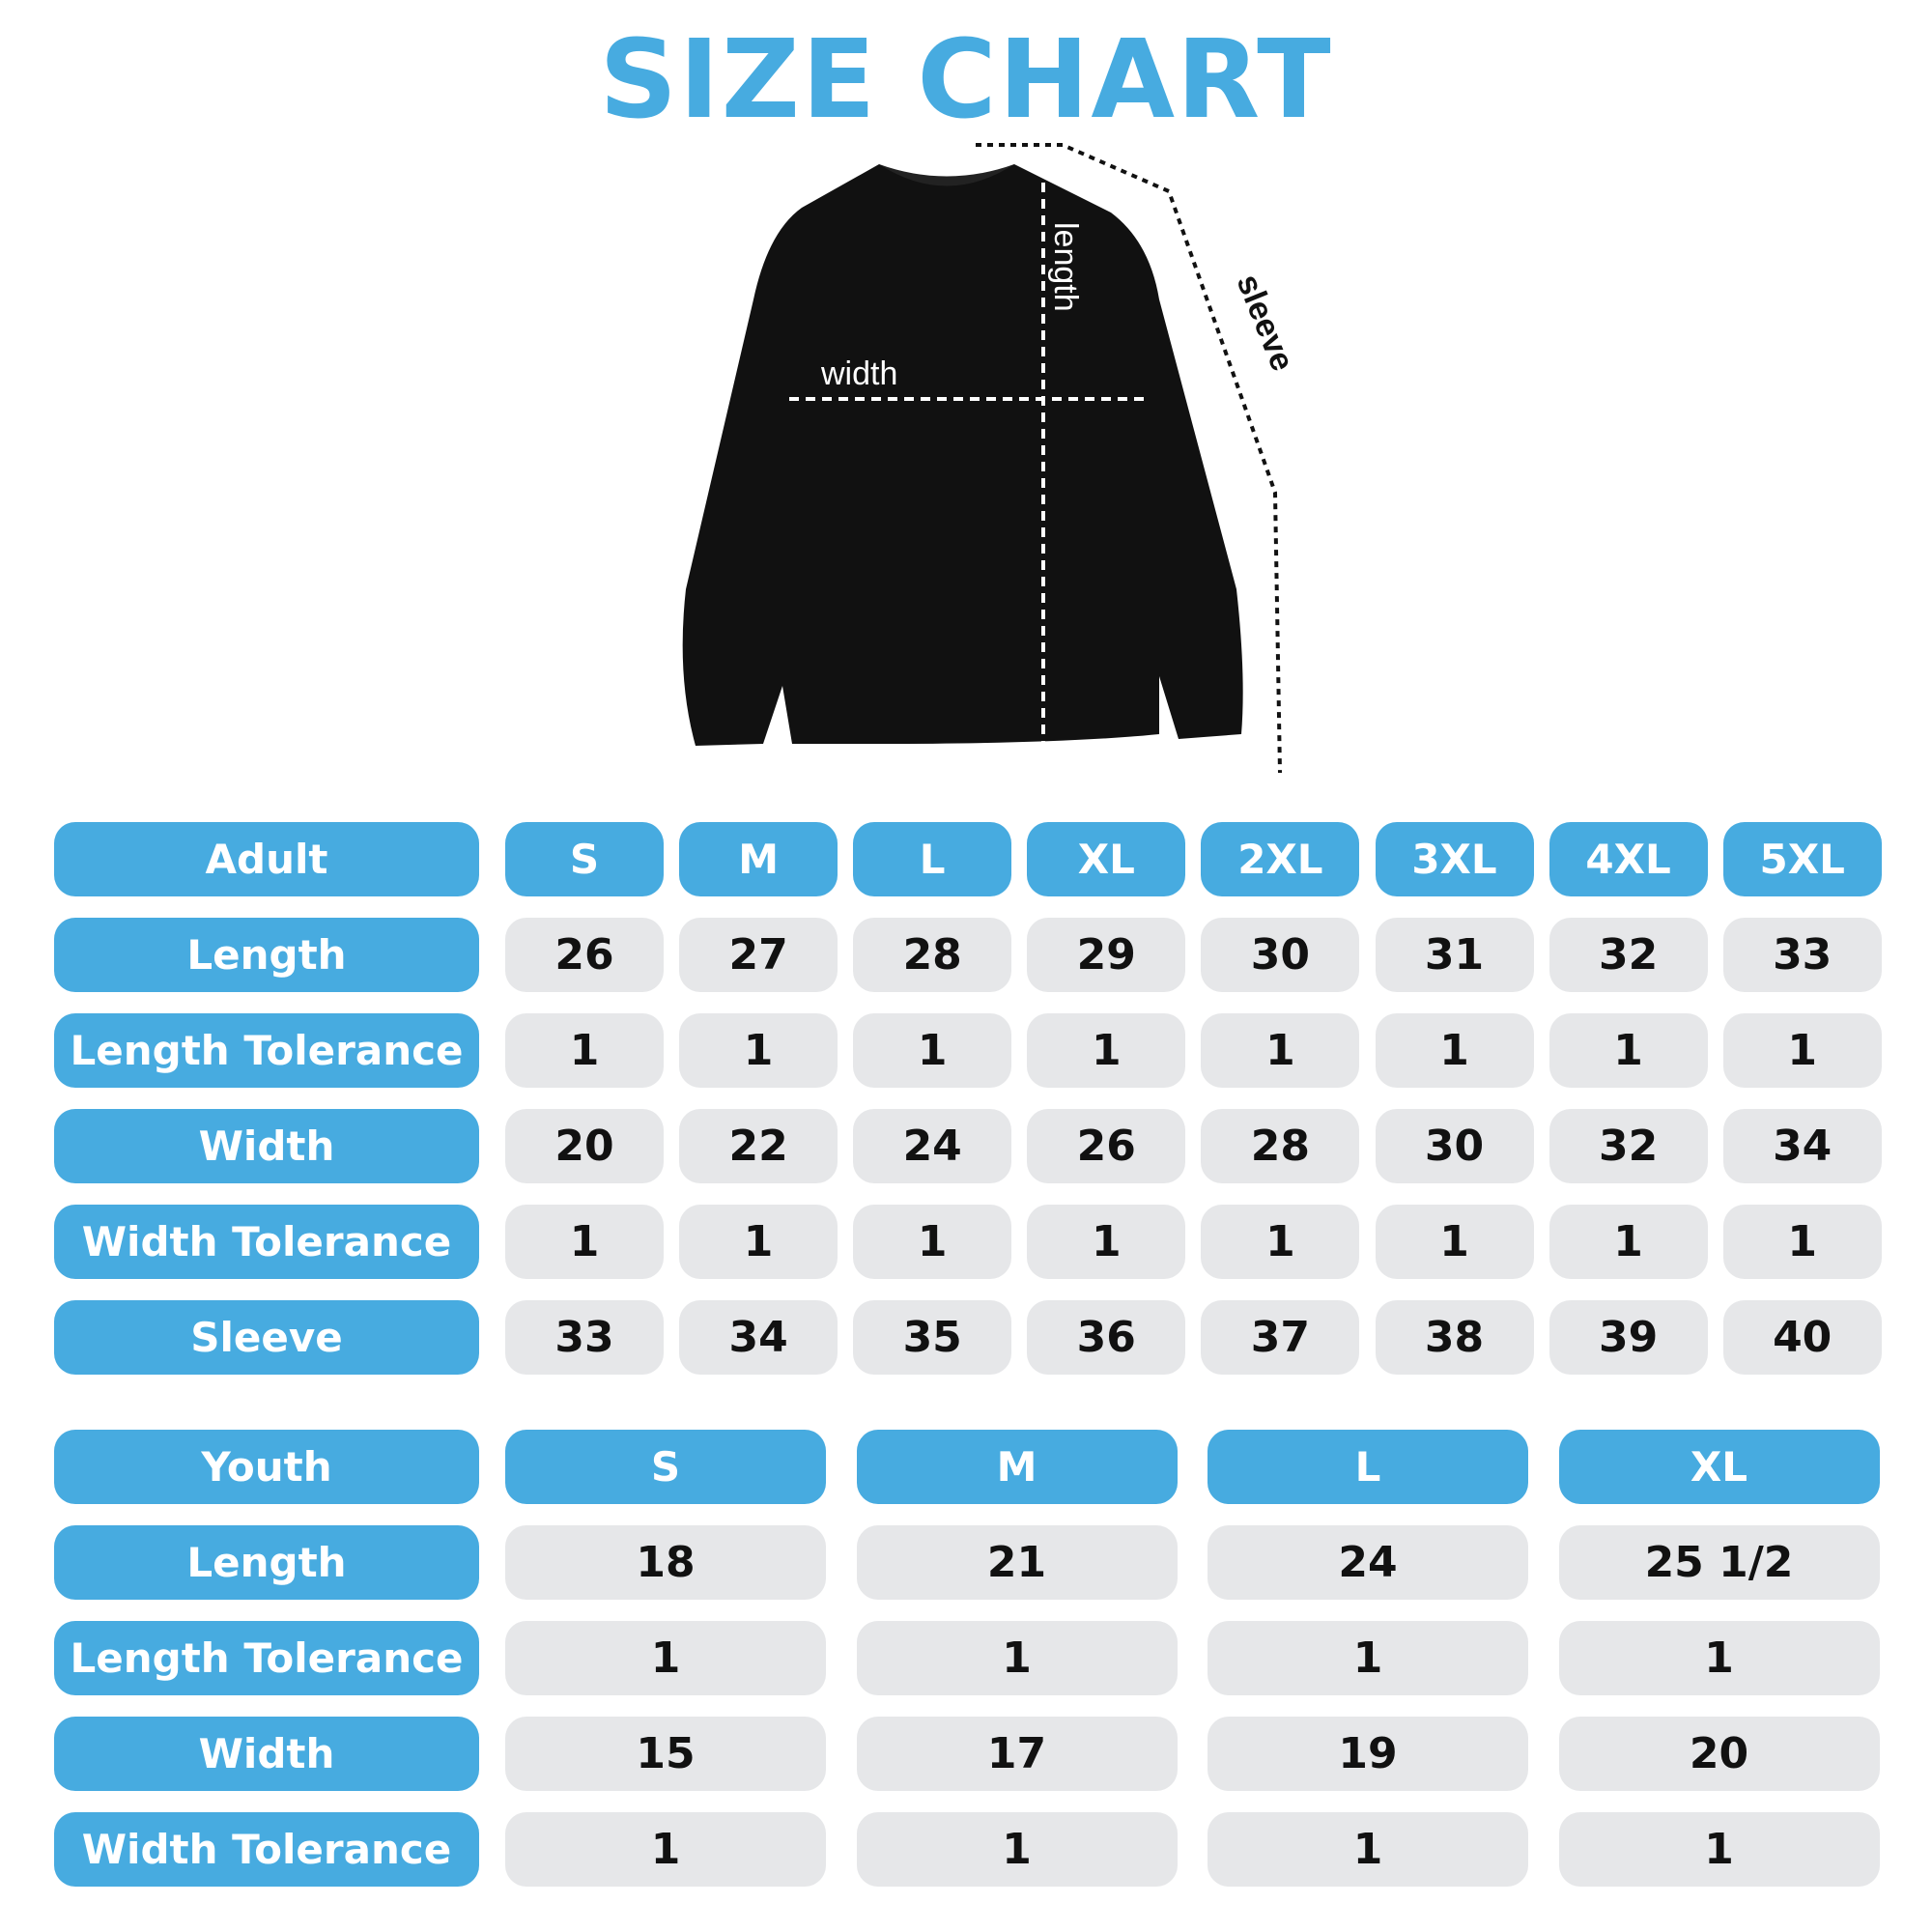 The width and height of the screenshot is (1932, 1932). What do you see at coordinates (1017, 1754) in the screenshot?
I see `youth-cell: 17` at bounding box center [1017, 1754].